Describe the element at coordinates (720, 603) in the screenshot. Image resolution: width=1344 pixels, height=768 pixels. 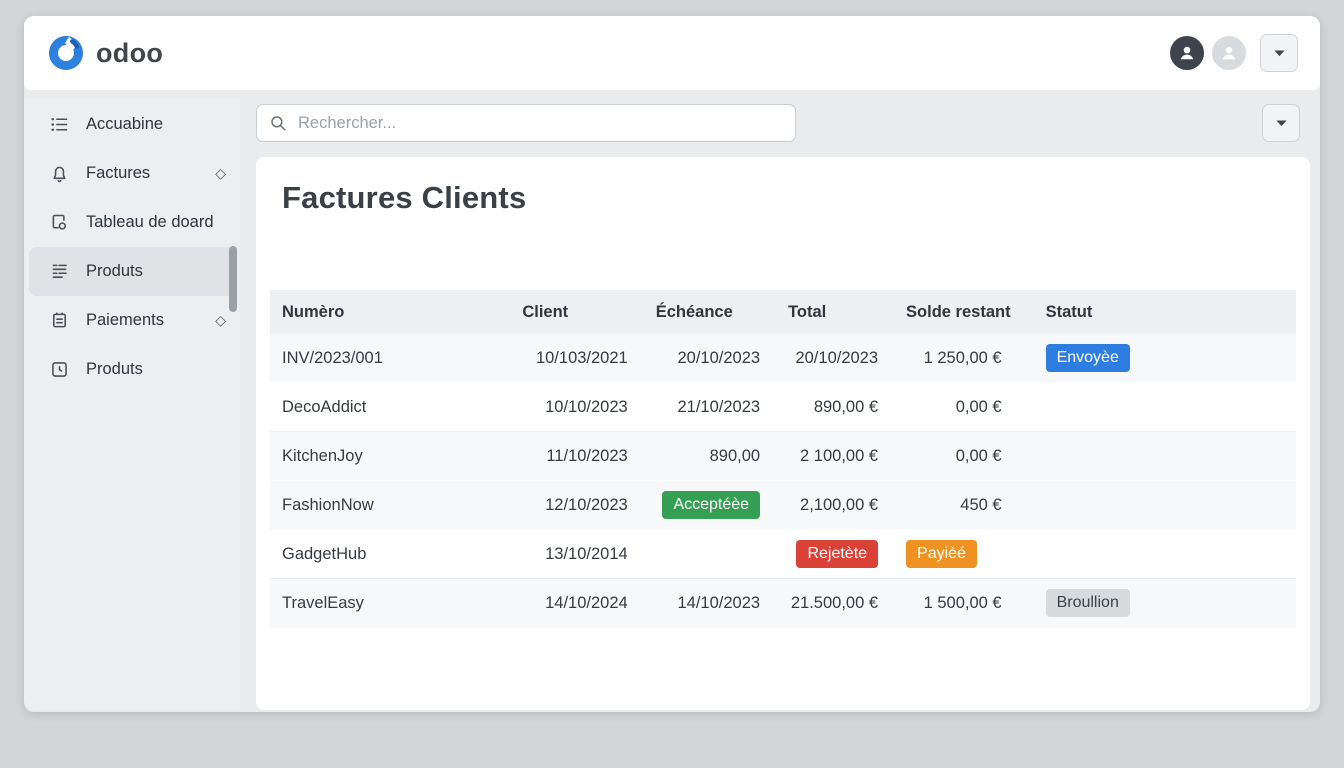
I see `table-cell: 14/10/2023` at that location.